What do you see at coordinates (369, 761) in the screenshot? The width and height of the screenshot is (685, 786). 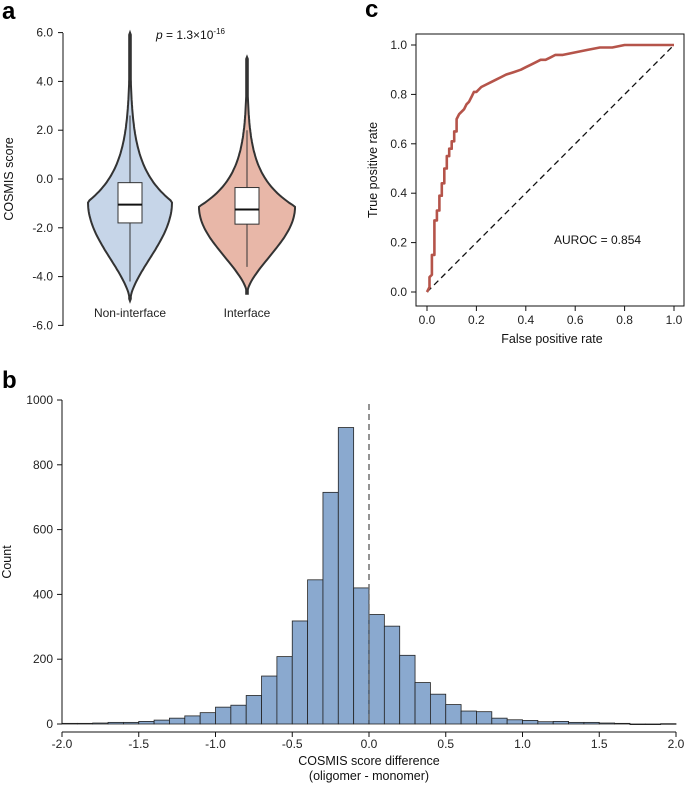 I see `x-axis-label: COSMIS score difference` at bounding box center [369, 761].